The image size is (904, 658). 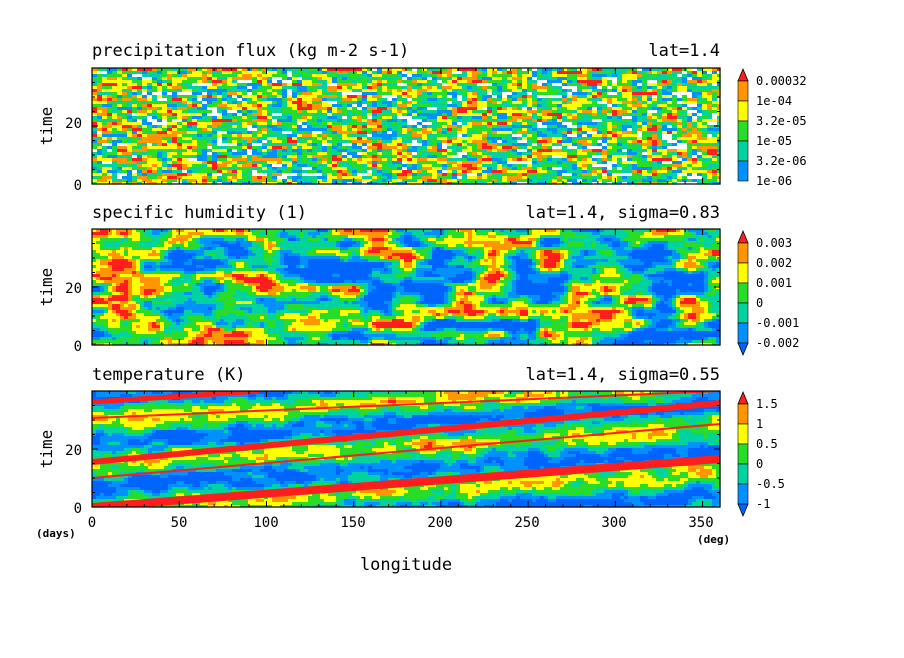 What do you see at coordinates (684, 51) in the screenshot?
I see `panel1-subtitle: lat=1.4` at bounding box center [684, 51].